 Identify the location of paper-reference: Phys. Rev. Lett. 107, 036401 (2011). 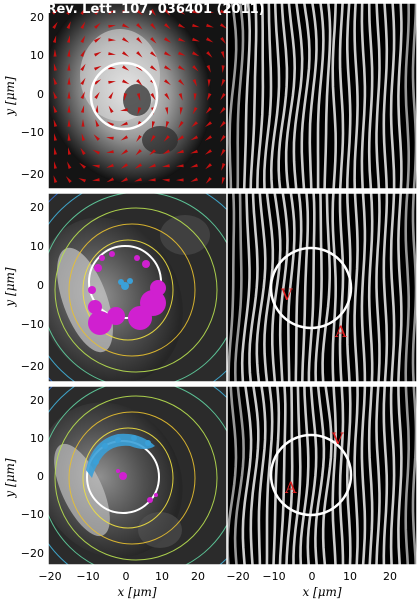
(133, 9).